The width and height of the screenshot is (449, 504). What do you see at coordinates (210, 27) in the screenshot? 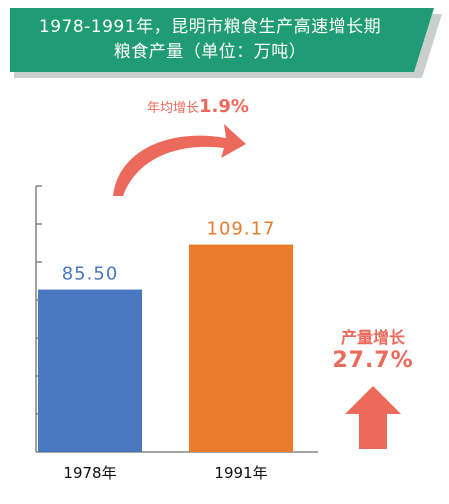
I see `banner-title-line1: 1978-1991年，昆明市粮食生产高速增长期` at bounding box center [210, 27].